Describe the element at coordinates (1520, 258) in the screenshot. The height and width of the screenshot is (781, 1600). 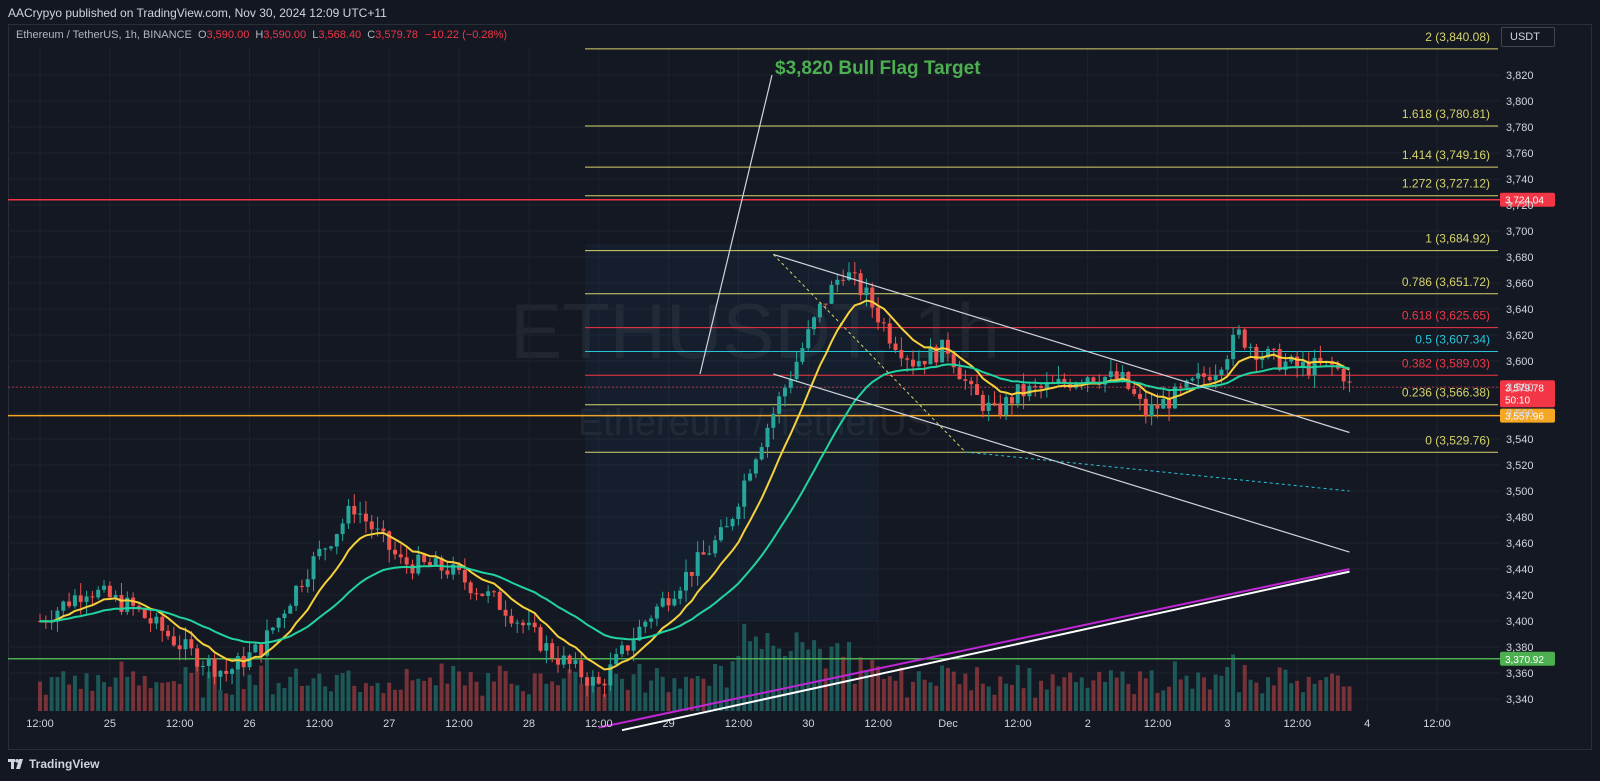
I see `price-tick-label: 3,680` at that location.